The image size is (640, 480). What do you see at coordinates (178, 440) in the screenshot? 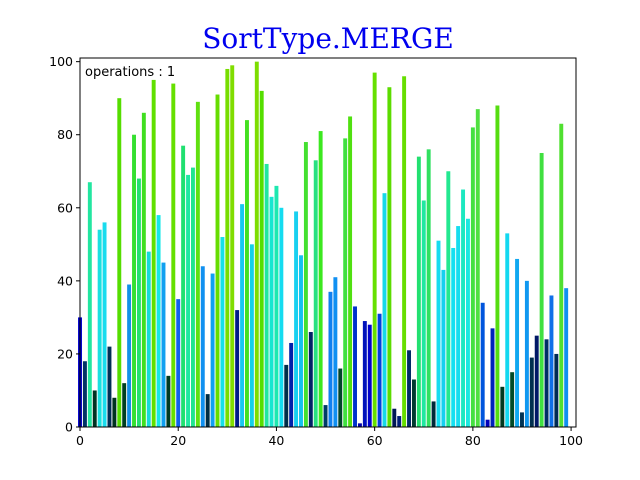
I see `x-tick-label: 20` at bounding box center [178, 440].